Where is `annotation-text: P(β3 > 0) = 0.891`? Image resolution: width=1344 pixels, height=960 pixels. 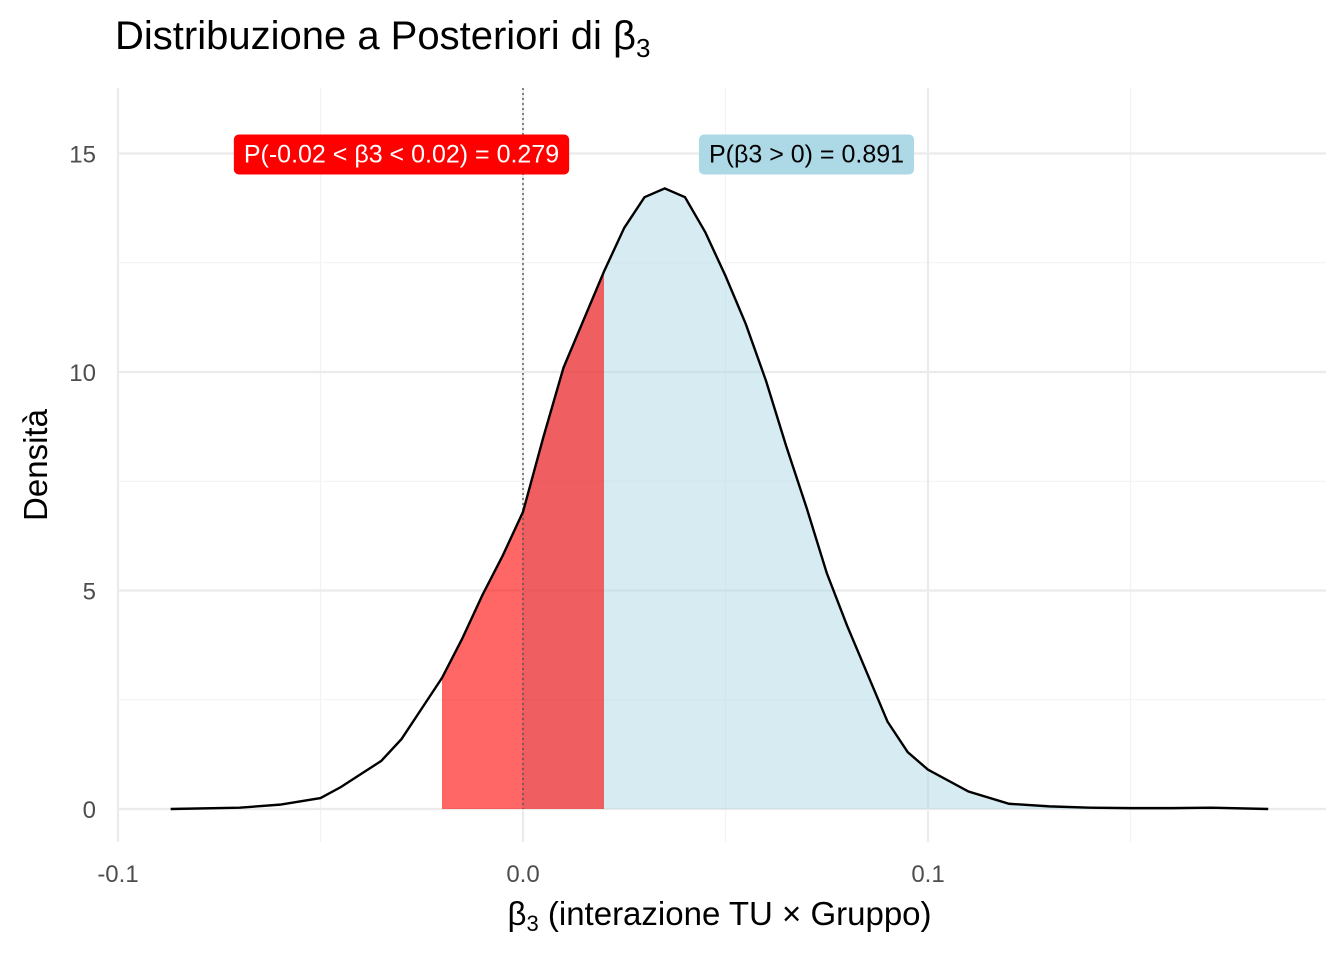 annotation-text: P(β3 > 0) = 0.891 is located at coordinates (806, 155).